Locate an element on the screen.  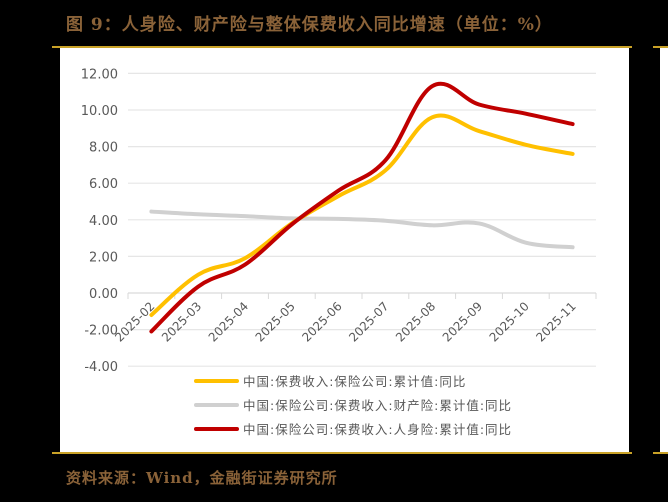
y-tick-label: 6.00 is located at coordinates (103, 184).